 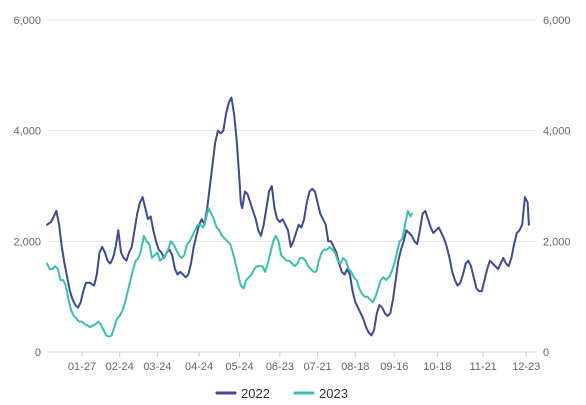 I want to click on x-tick-label: 01-27, so click(x=82, y=367).